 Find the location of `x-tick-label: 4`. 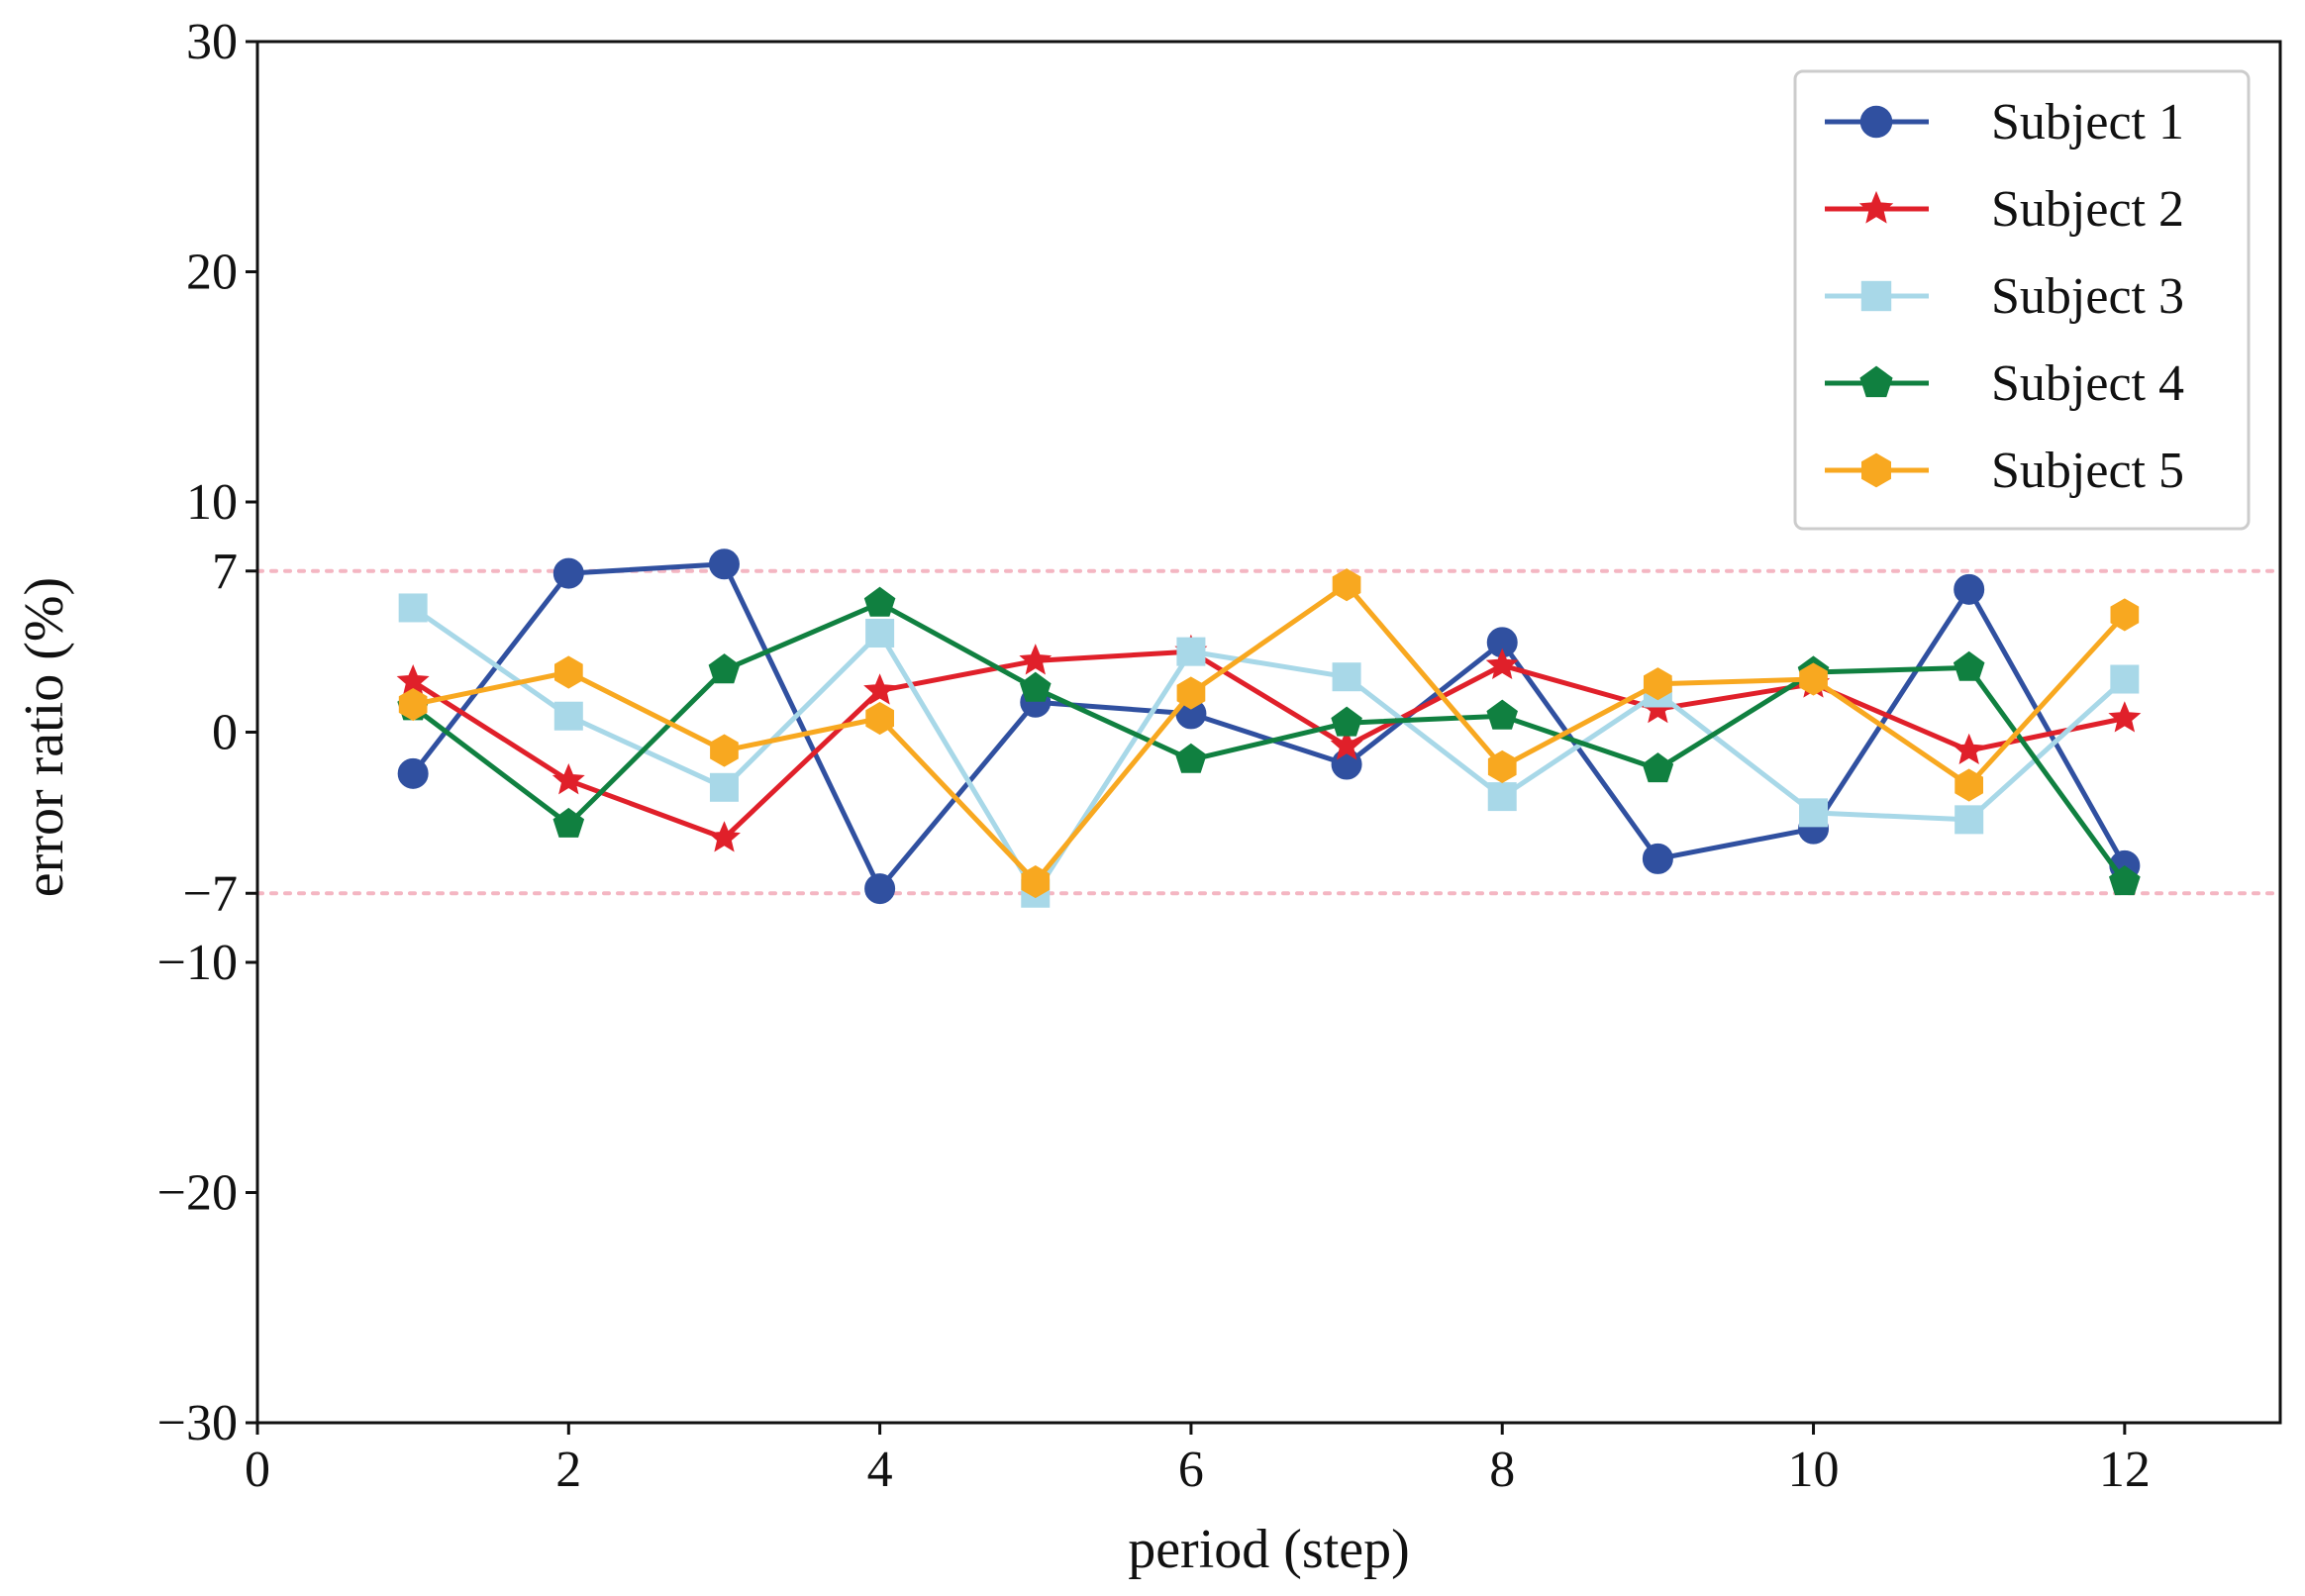

x-tick-label: 4 is located at coordinates (880, 1470).